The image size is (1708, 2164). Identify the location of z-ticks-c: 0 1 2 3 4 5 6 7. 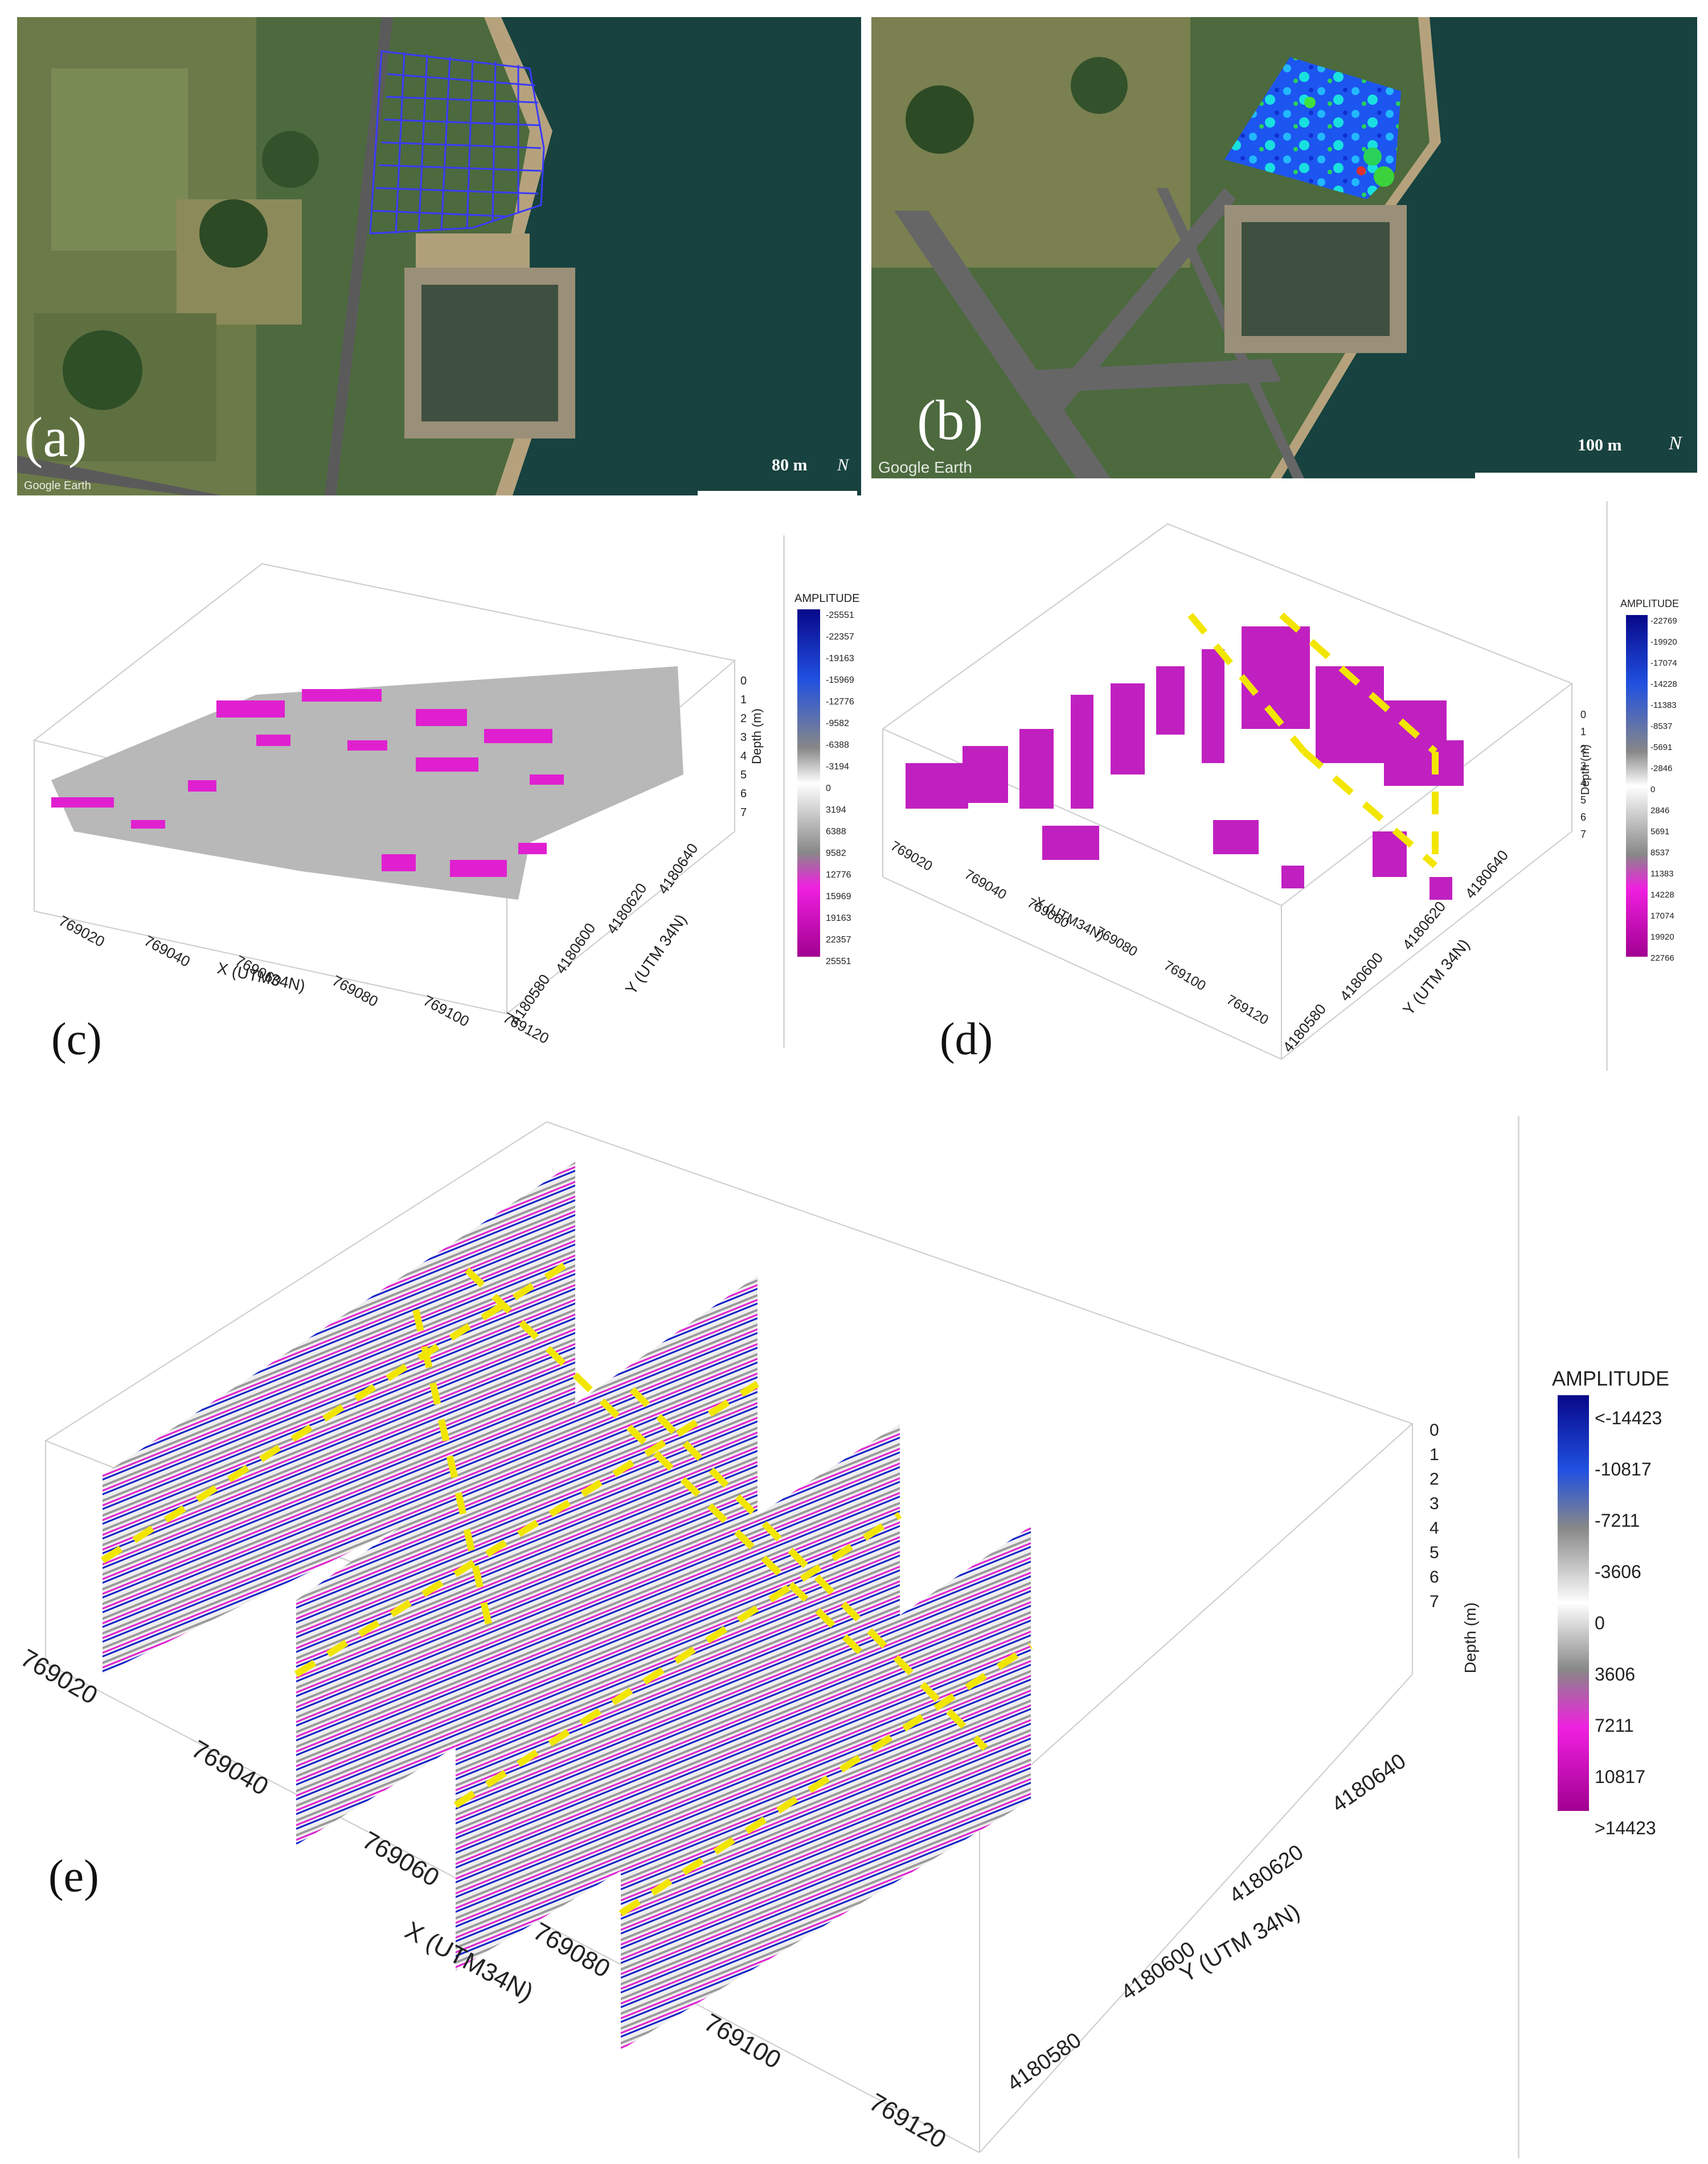
(743, 747).